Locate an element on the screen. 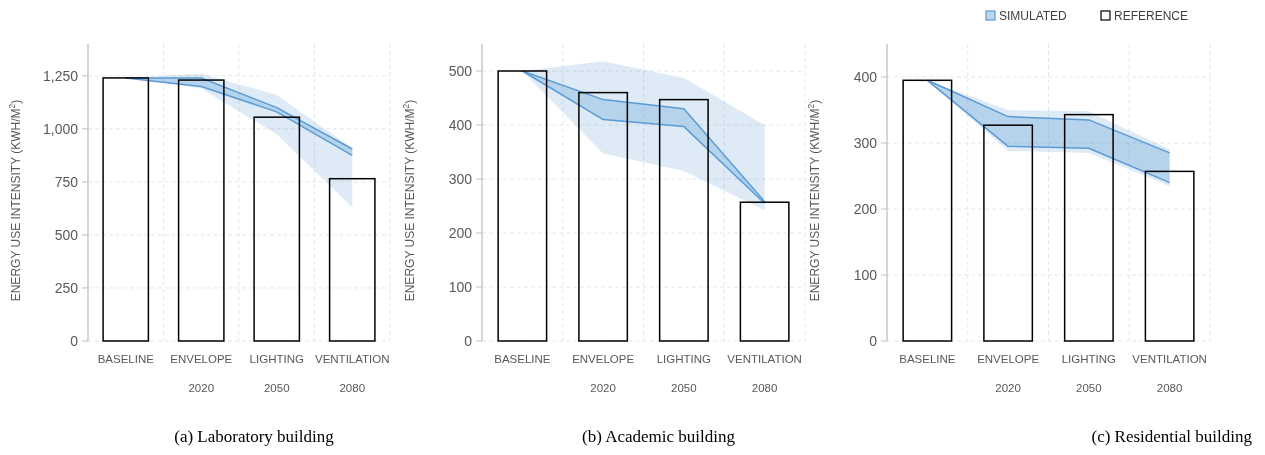  text: (b) Academic building is located at coordinates (659, 436).